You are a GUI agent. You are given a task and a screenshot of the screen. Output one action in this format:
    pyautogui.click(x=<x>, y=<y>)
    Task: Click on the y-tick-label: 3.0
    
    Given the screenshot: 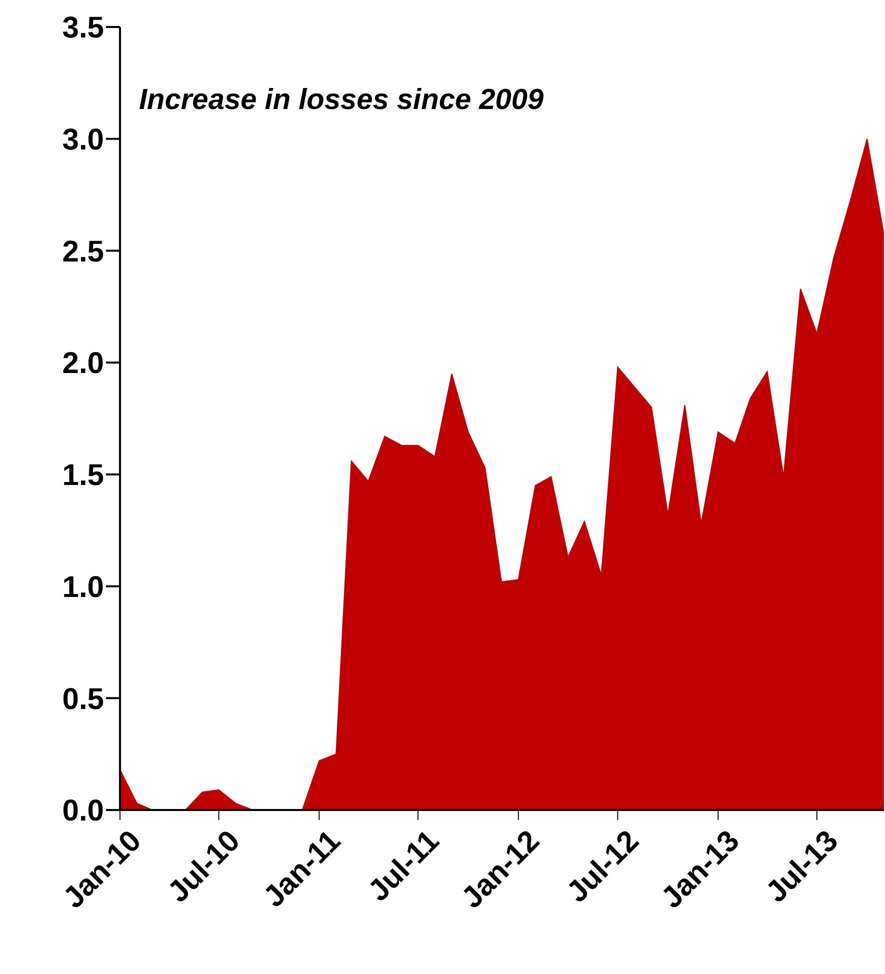 What is the action you would take?
    pyautogui.click(x=83, y=140)
    